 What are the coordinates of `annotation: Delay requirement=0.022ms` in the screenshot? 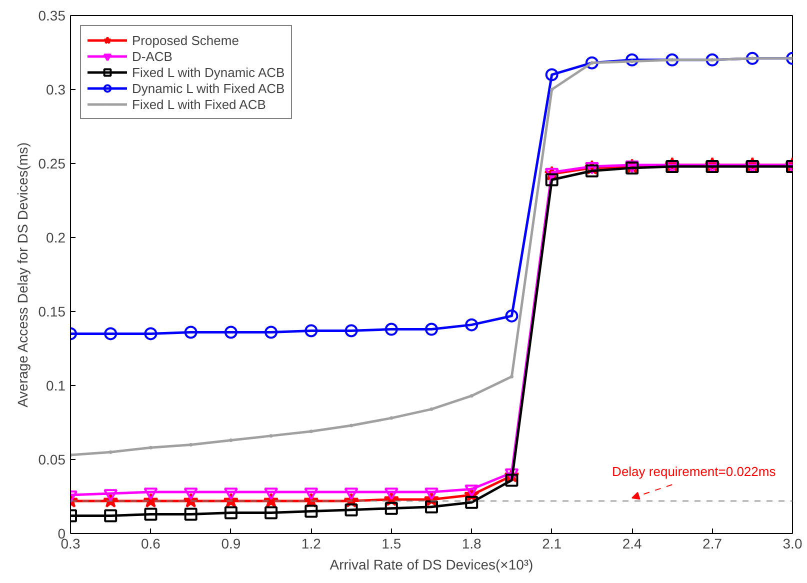 It's located at (694, 471).